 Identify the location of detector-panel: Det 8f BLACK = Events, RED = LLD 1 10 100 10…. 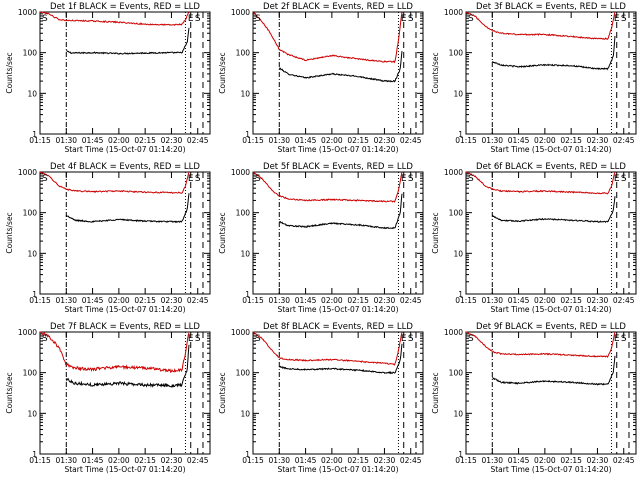
(321, 398).